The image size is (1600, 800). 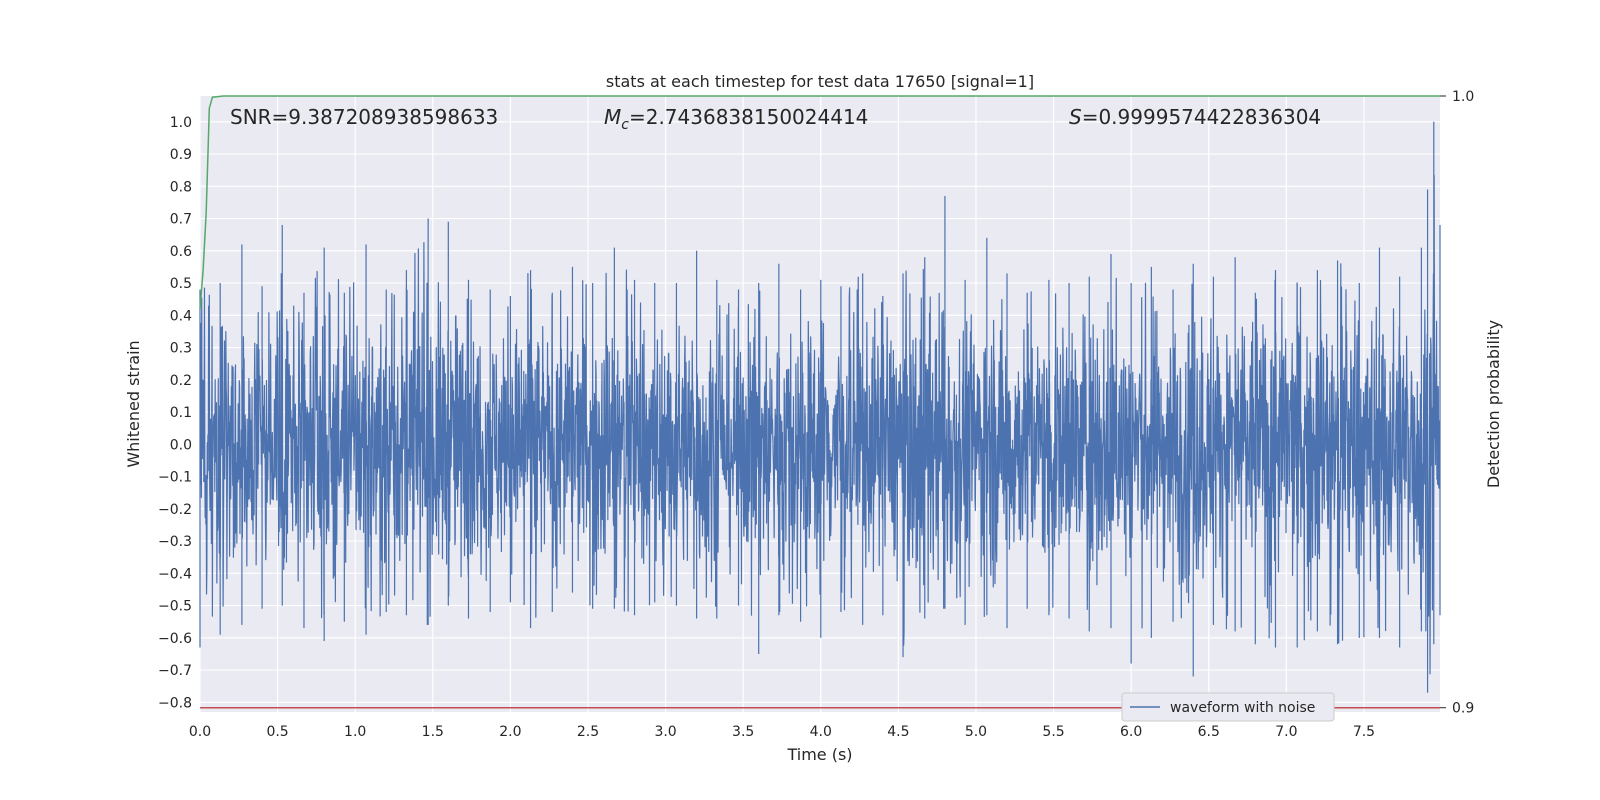 What do you see at coordinates (1131, 732) in the screenshot?
I see `x-tick-label: 6.0` at bounding box center [1131, 732].